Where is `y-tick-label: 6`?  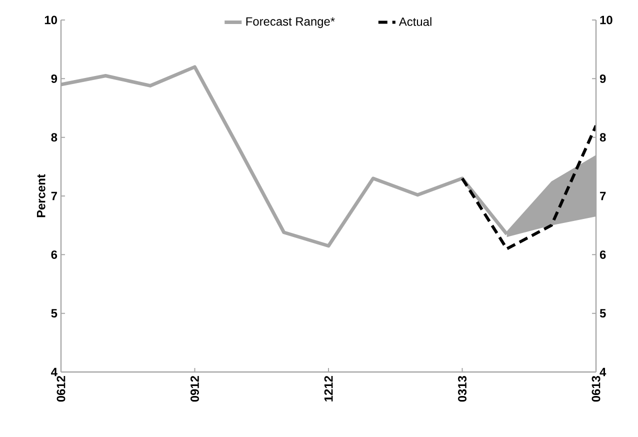 y-tick-label: 6 is located at coordinates (54, 254).